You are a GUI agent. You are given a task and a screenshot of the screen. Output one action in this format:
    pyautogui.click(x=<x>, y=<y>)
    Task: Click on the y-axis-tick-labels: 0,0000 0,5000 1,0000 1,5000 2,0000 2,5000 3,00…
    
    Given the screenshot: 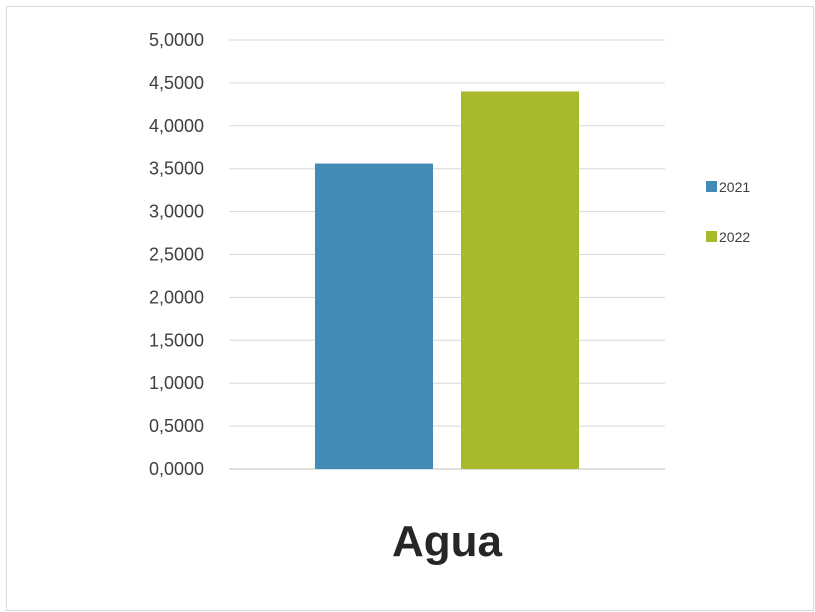 What is the action you would take?
    pyautogui.click(x=176, y=254)
    